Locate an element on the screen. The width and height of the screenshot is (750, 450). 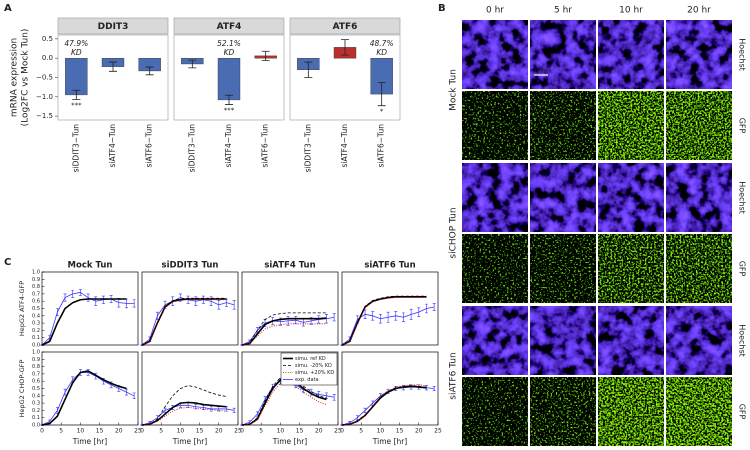
kd-annotation: 47.9% is located at coordinates (76, 43).